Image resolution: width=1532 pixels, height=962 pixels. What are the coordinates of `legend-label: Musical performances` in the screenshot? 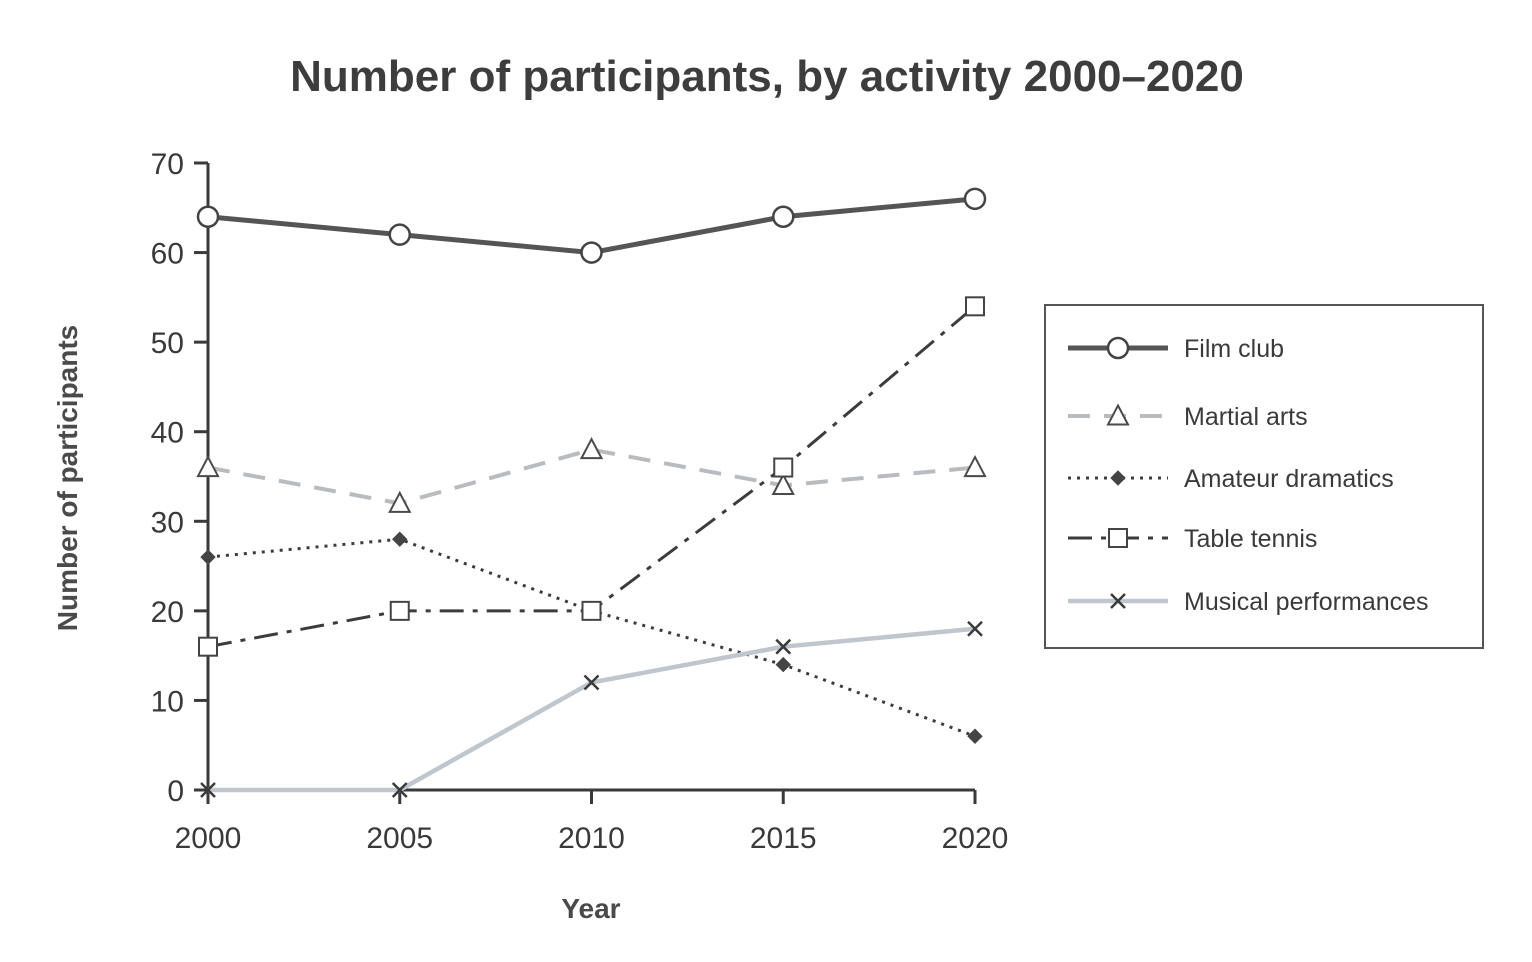 It's located at (1306, 602).